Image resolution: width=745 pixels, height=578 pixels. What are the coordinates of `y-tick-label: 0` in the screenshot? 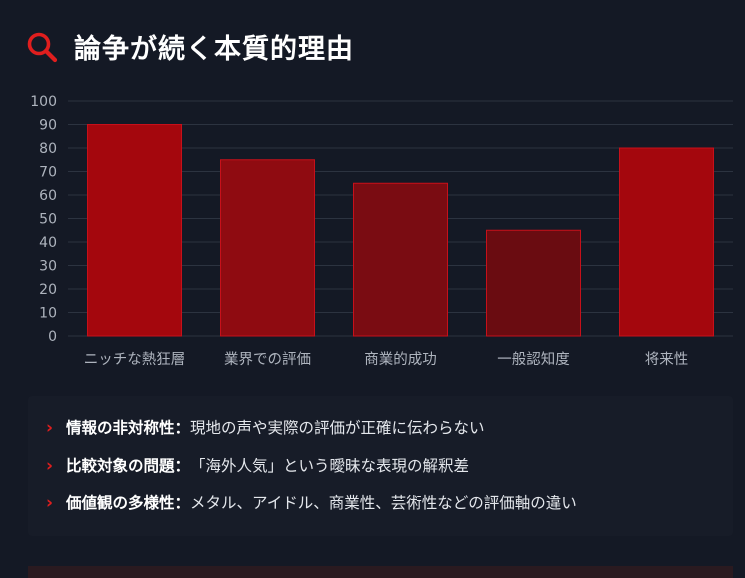 It's located at (52, 337).